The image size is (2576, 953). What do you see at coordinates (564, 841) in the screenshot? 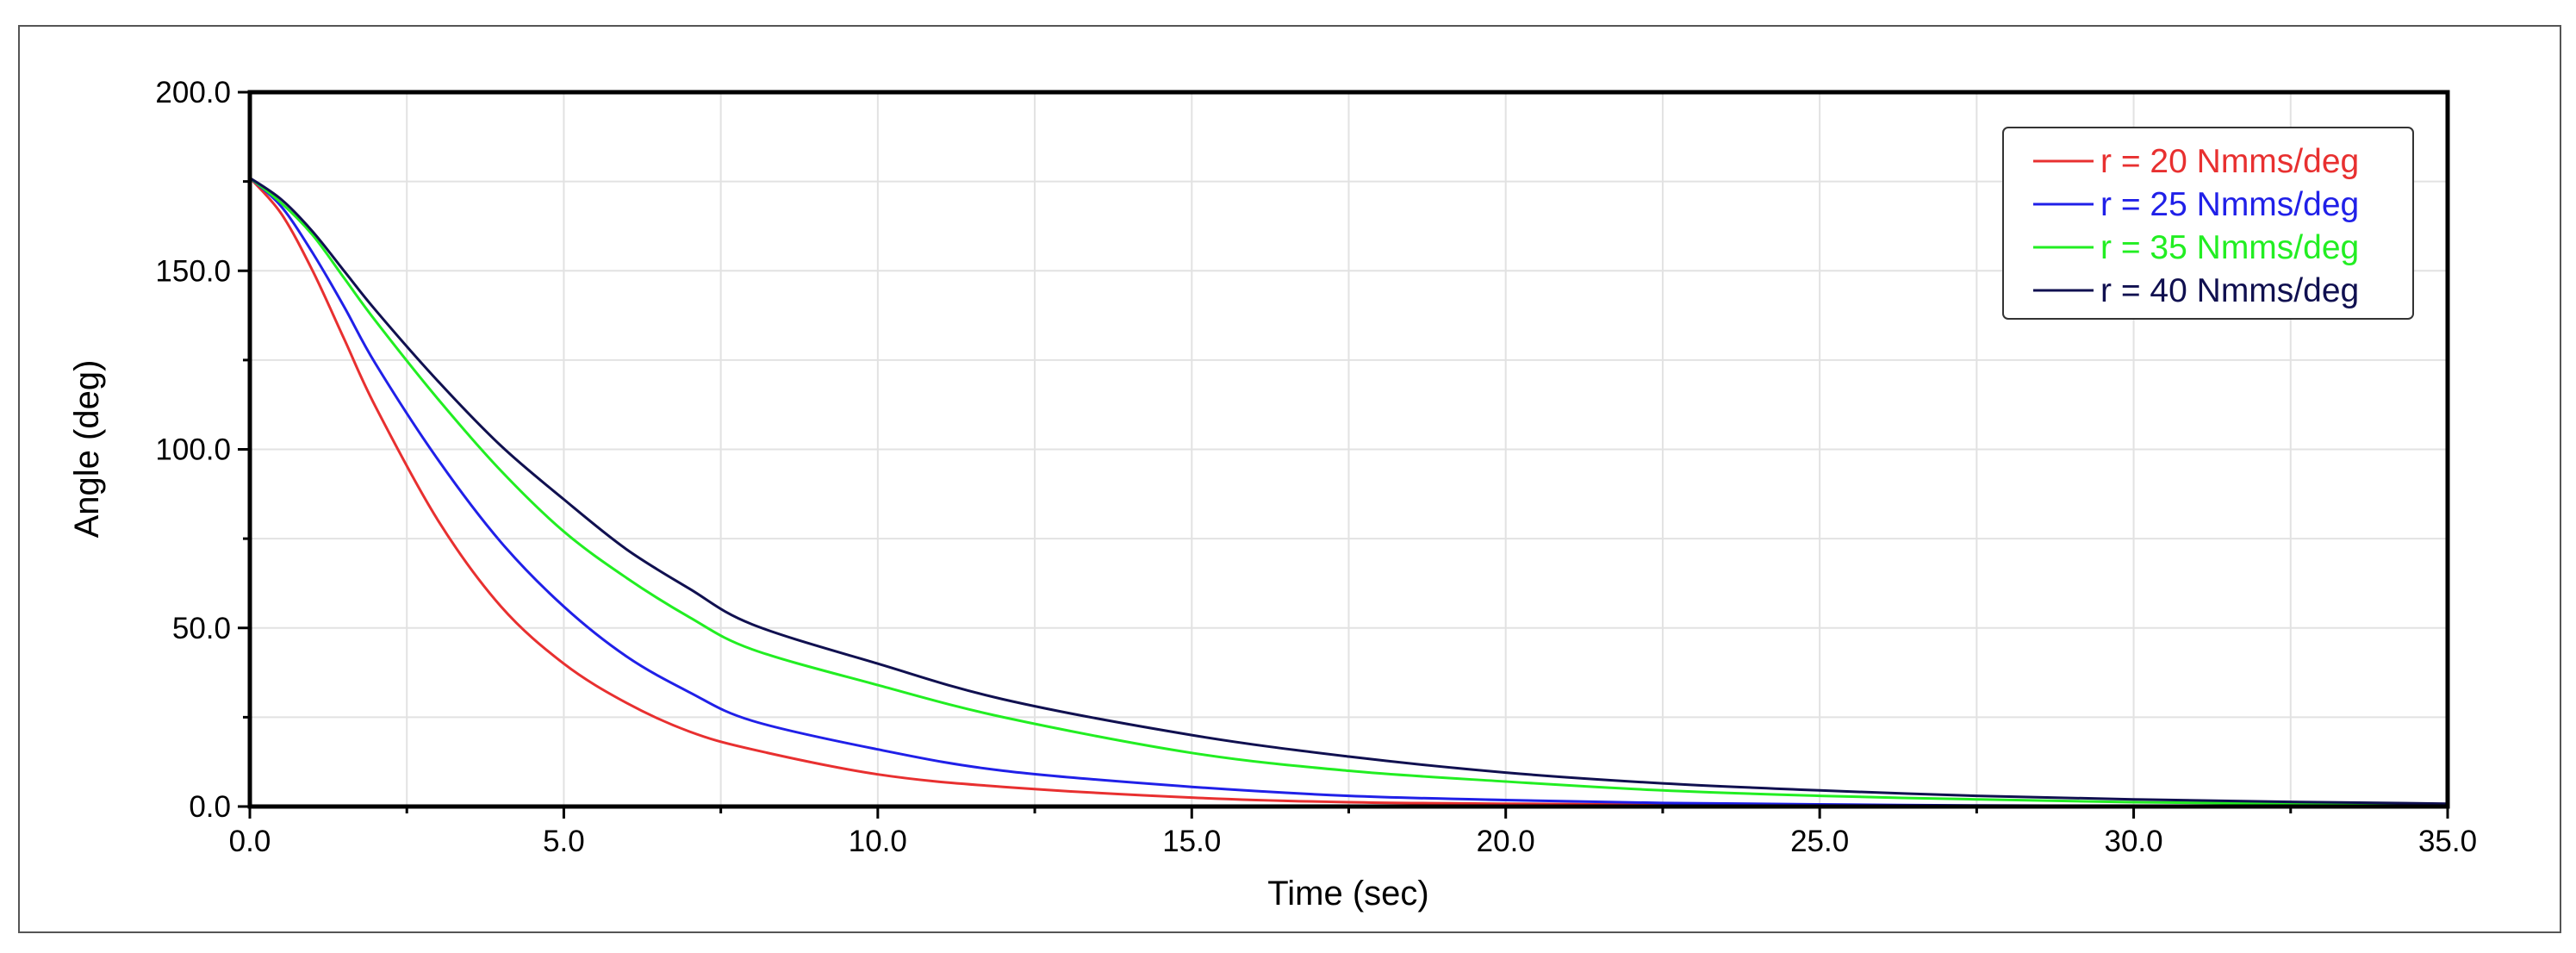
I see `x-tick-label: 5.0` at bounding box center [564, 841].